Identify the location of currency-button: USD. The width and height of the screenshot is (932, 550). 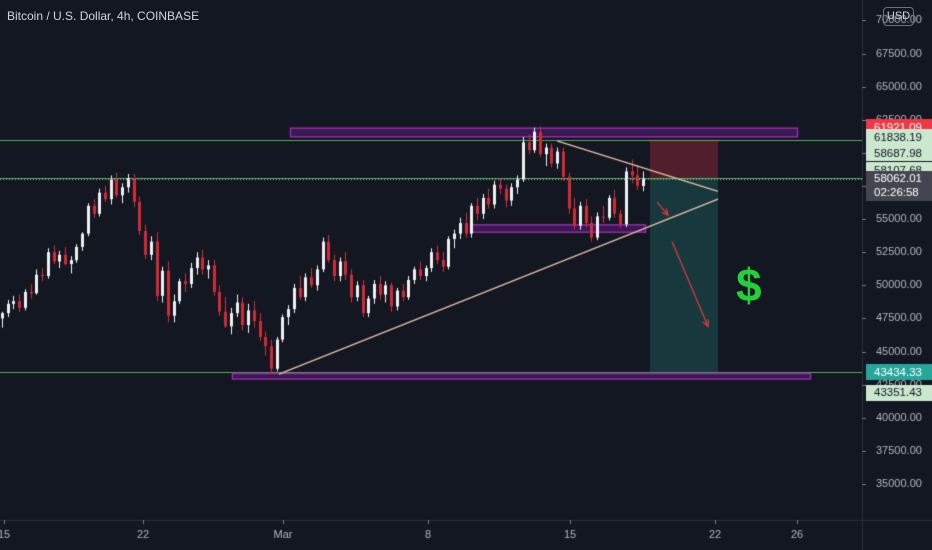
(898, 16).